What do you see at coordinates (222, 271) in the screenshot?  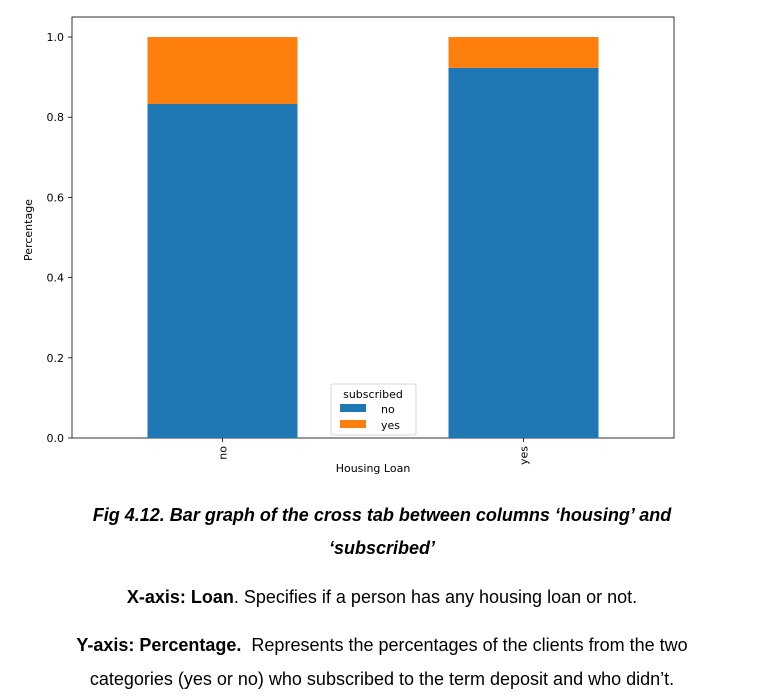 I see `bar-no-no` at bounding box center [222, 271].